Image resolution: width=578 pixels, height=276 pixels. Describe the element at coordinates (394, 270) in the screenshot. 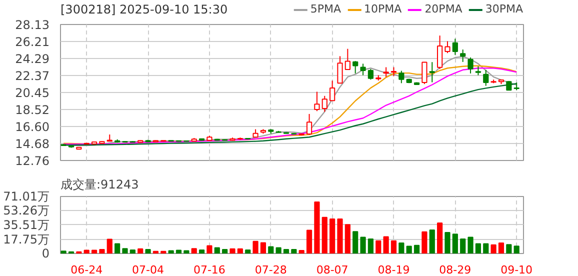

I see `x-tick-label: 08-19` at that location.